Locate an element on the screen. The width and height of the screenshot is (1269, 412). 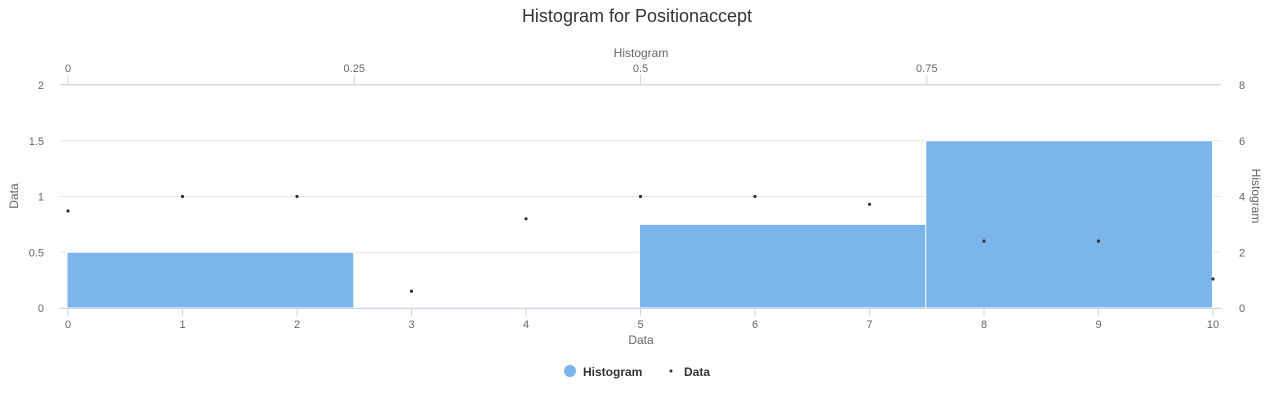
legend-data-label: Data is located at coordinates (697, 372).